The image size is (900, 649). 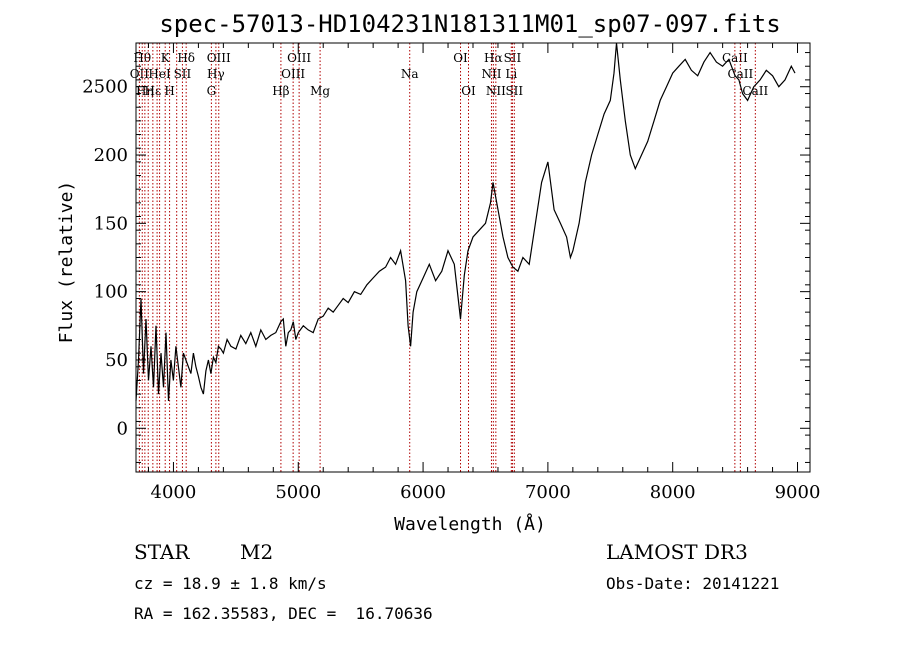 What do you see at coordinates (105, 87) in the screenshot?
I see `y-tick-label: 2500` at bounding box center [105, 87].